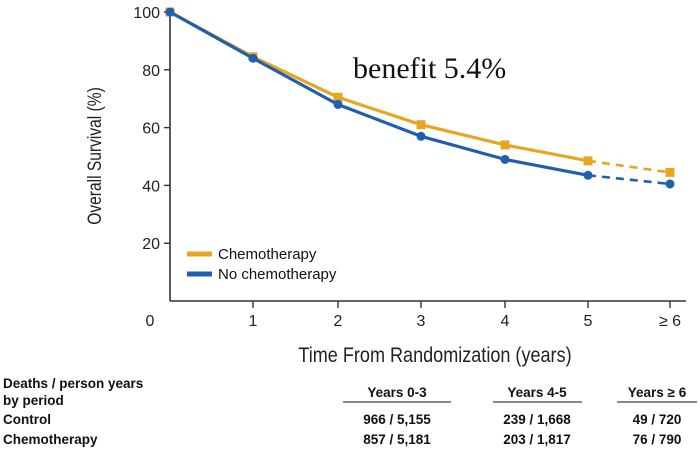 The height and width of the screenshot is (457, 700). What do you see at coordinates (150, 321) in the screenshot?
I see `x-tick-label: 0` at bounding box center [150, 321].